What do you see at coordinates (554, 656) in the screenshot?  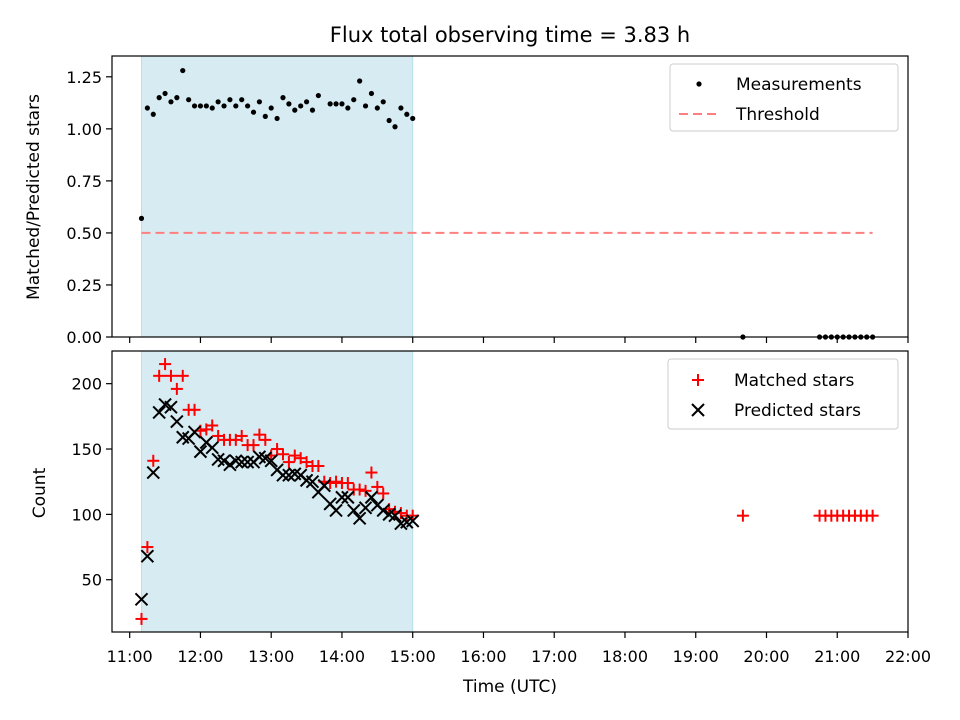 I see `x-tick-label: 17:00` at bounding box center [554, 656].